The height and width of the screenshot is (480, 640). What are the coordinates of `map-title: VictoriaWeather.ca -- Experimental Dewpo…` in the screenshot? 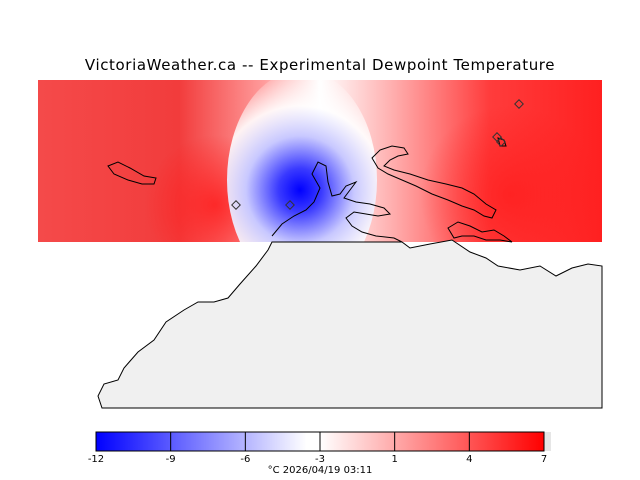 It's located at (320, 65).